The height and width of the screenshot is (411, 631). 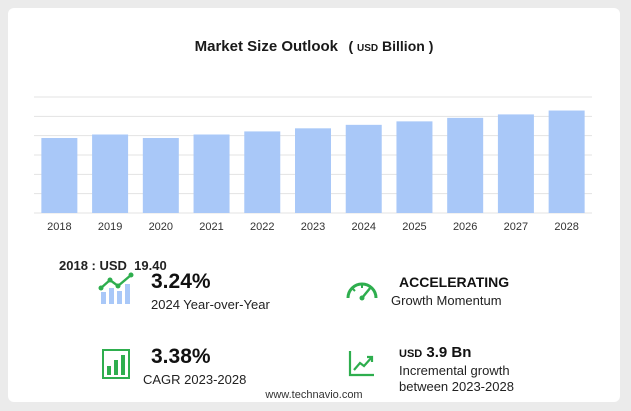 I want to click on bar-2027, so click(x=515, y=163).